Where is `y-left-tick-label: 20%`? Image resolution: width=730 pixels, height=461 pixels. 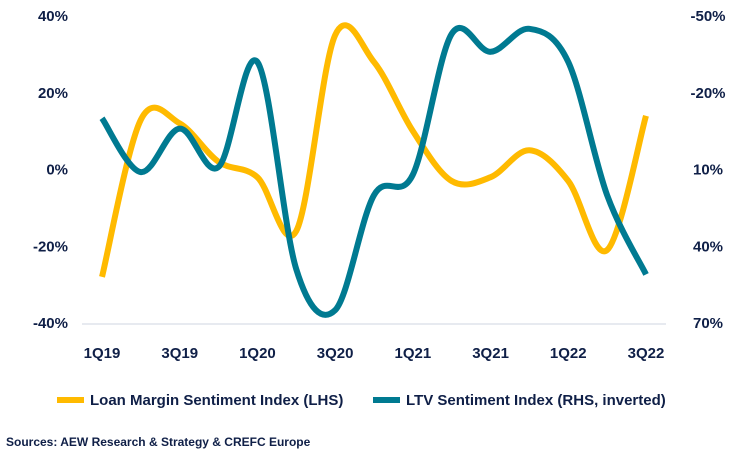 y-left-tick-label: 20% is located at coordinates (53, 93).